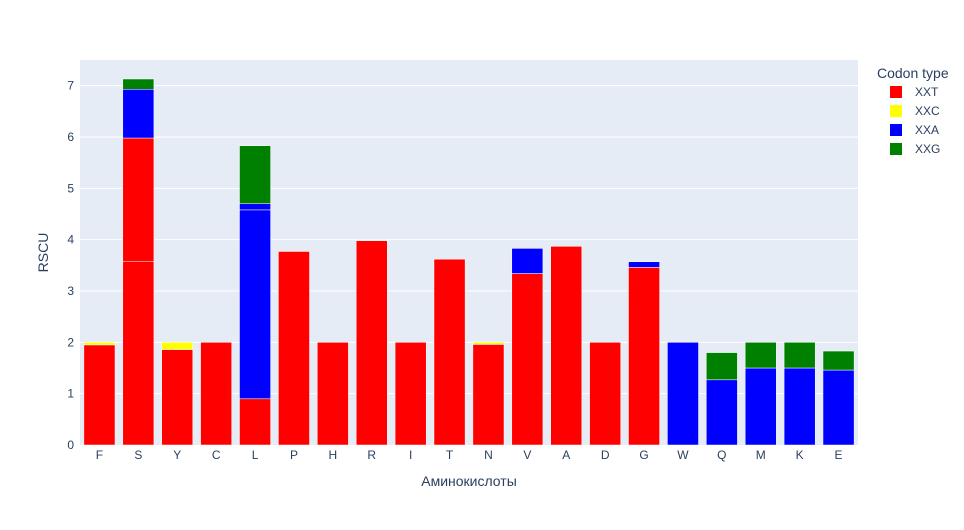 This screenshot has height=530, width=964. Describe the element at coordinates (799, 406) in the screenshot. I see `bar-segment-K-xxa` at that location.